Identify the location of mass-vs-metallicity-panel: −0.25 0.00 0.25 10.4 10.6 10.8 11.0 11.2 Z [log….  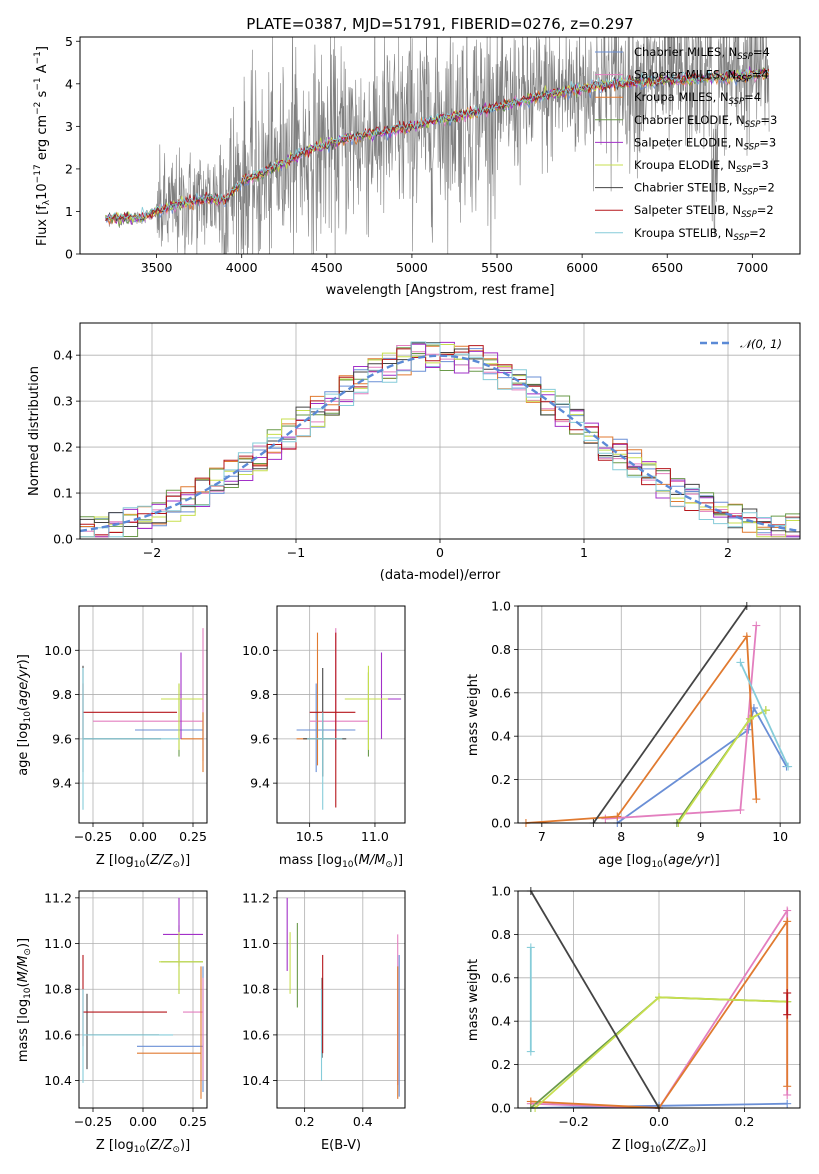
(112, 1022).